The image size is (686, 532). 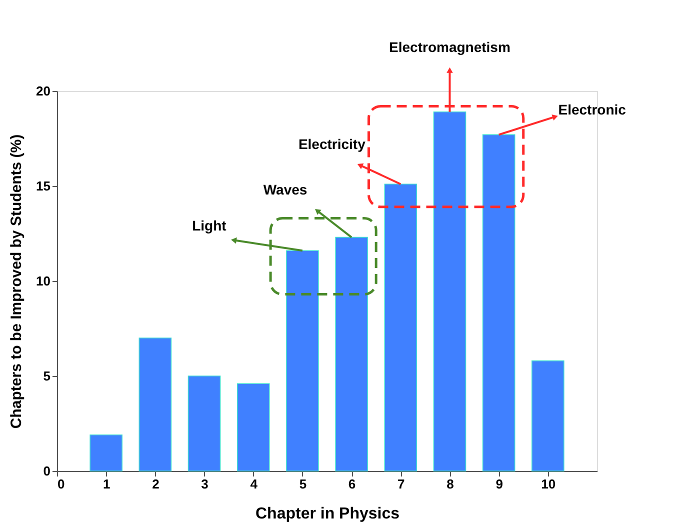 I want to click on x-tick-label: 10, so click(x=548, y=484).